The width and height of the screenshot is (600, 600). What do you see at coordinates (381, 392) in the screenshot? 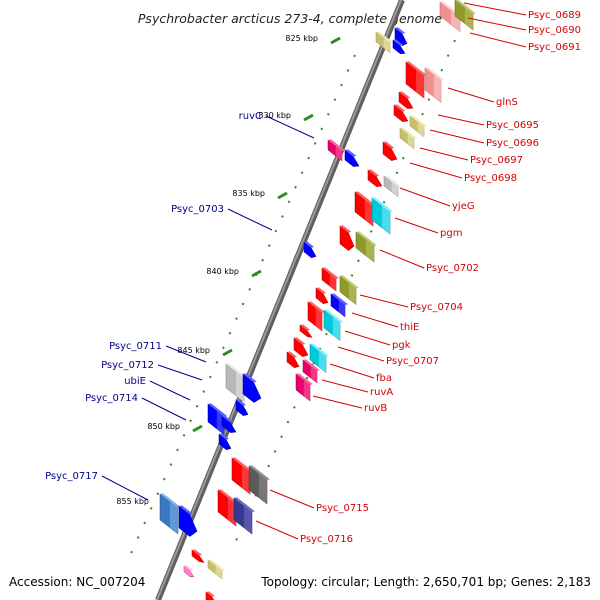
I see `gene-label-ruvA: ruvA` at bounding box center [381, 392].